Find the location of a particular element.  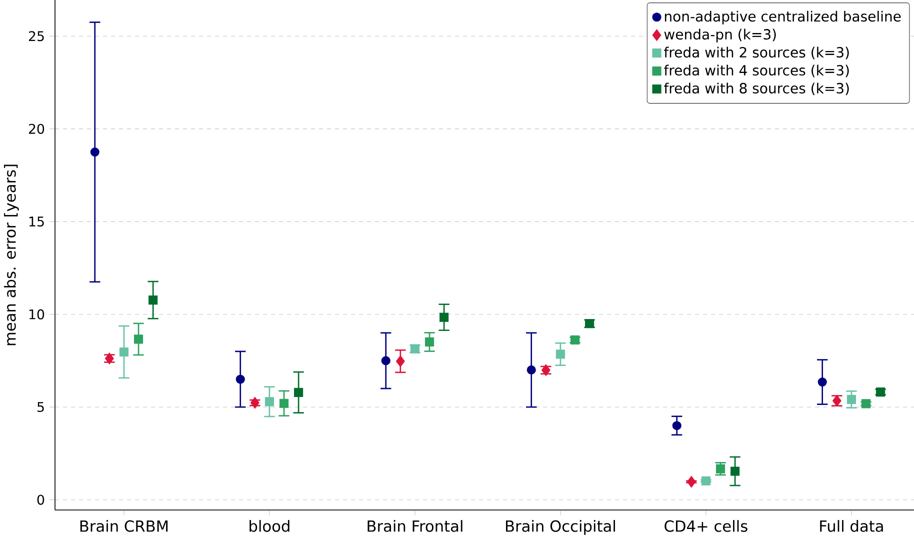

legend-label: freda with 2 sources (k=3) is located at coordinates (756, 53).